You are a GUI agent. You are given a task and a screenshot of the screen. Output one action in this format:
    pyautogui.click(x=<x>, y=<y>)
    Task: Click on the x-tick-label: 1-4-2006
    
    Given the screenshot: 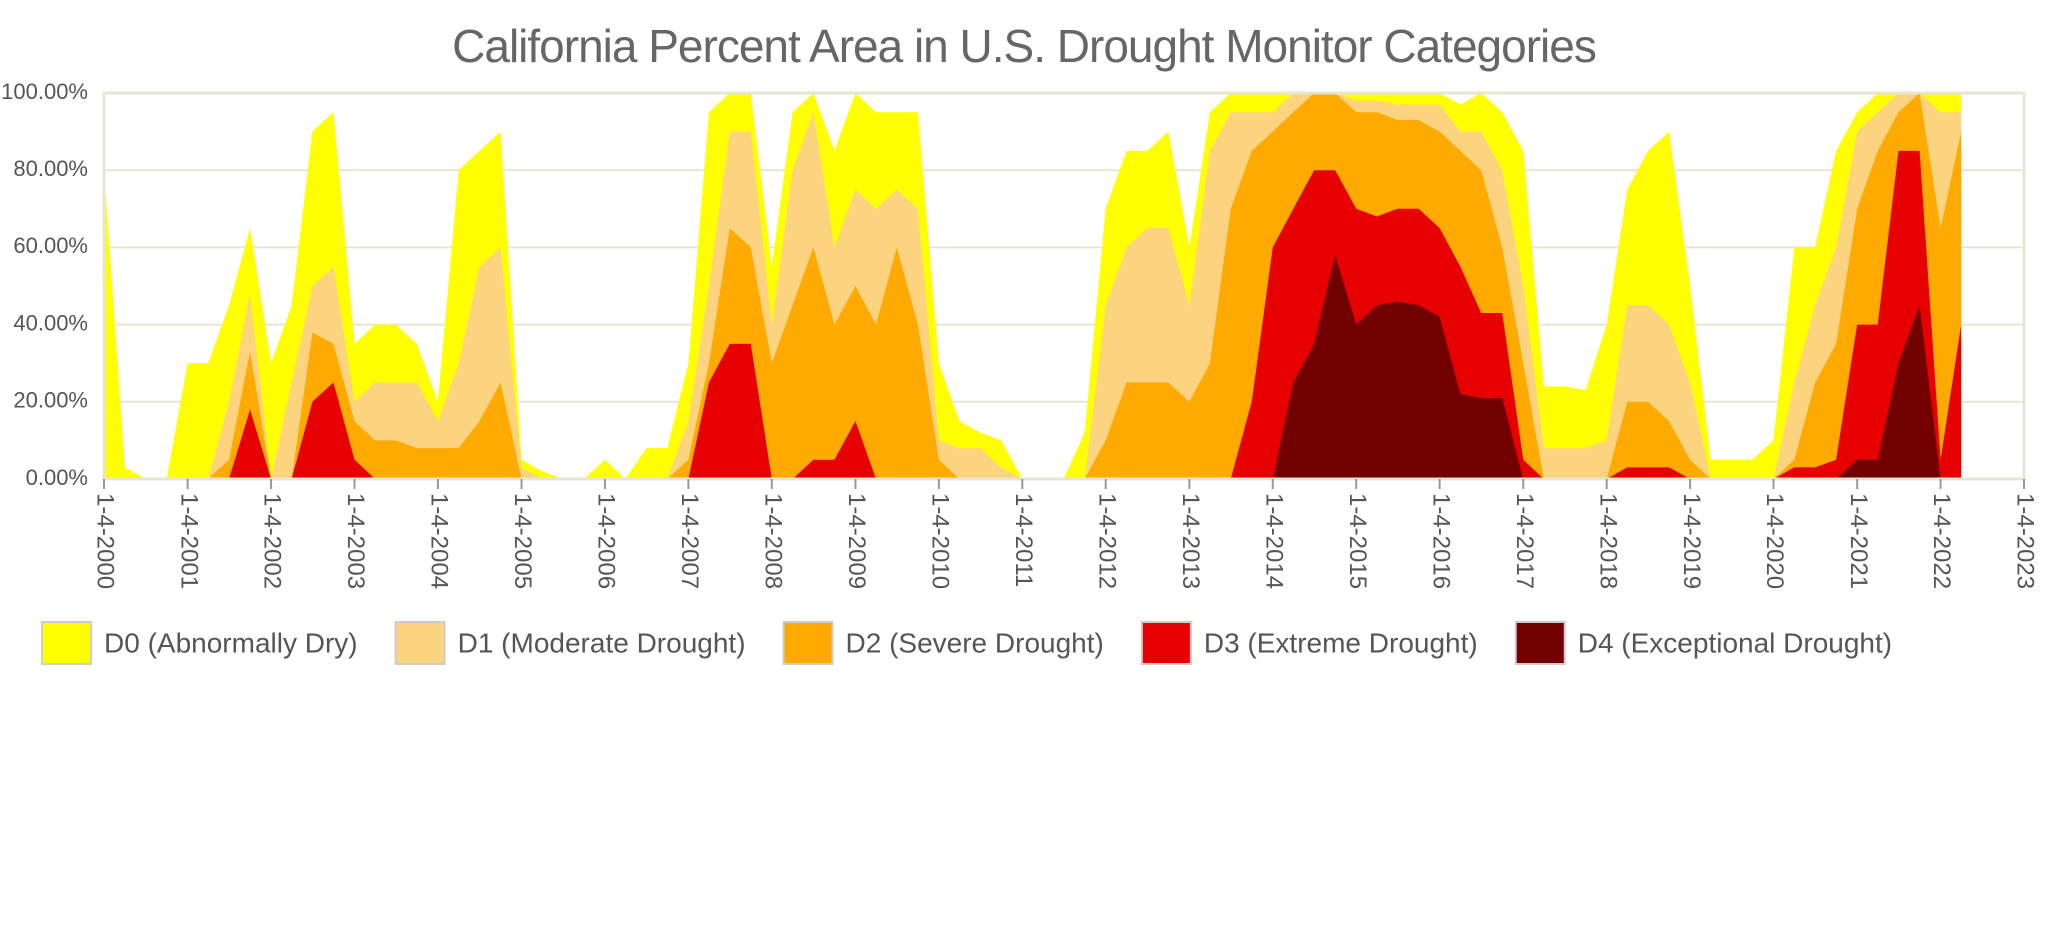 What is the action you would take?
    pyautogui.click(x=606, y=541)
    